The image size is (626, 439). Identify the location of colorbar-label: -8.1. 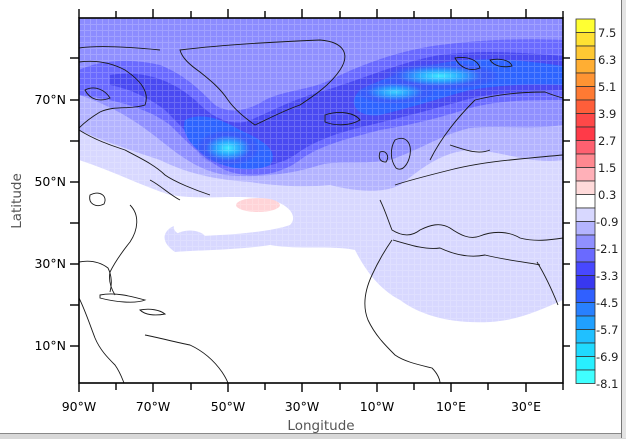
(607, 384).